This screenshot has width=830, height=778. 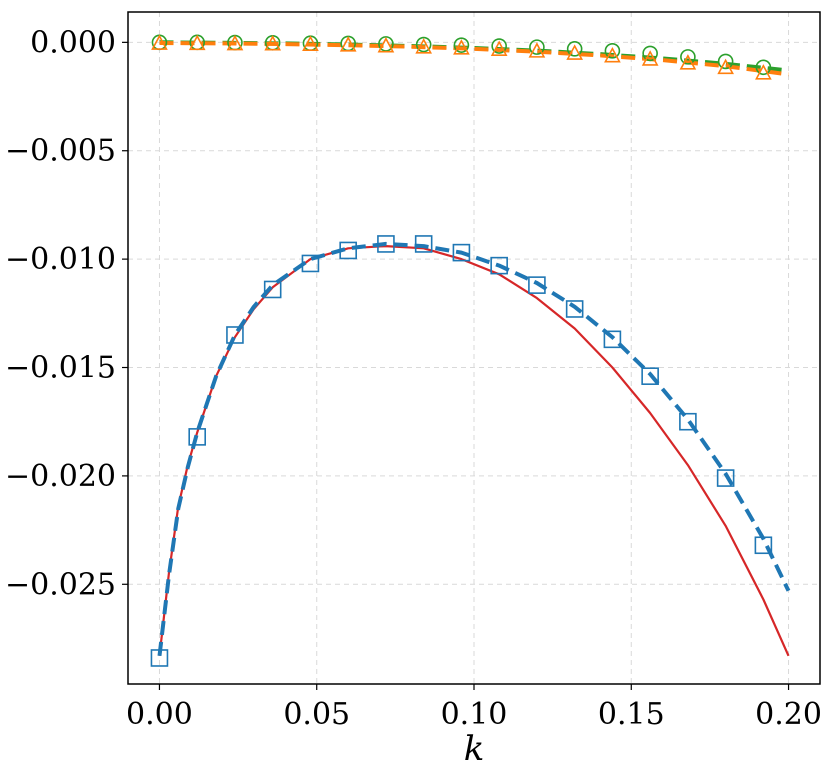 I want to click on x-tick-label: 0.10, so click(x=474, y=714).